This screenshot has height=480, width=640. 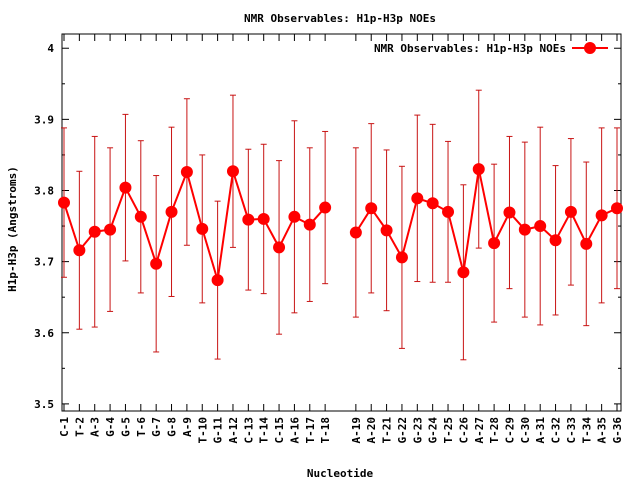 I want to click on x-tick-label: T-34, so click(x=586, y=430).